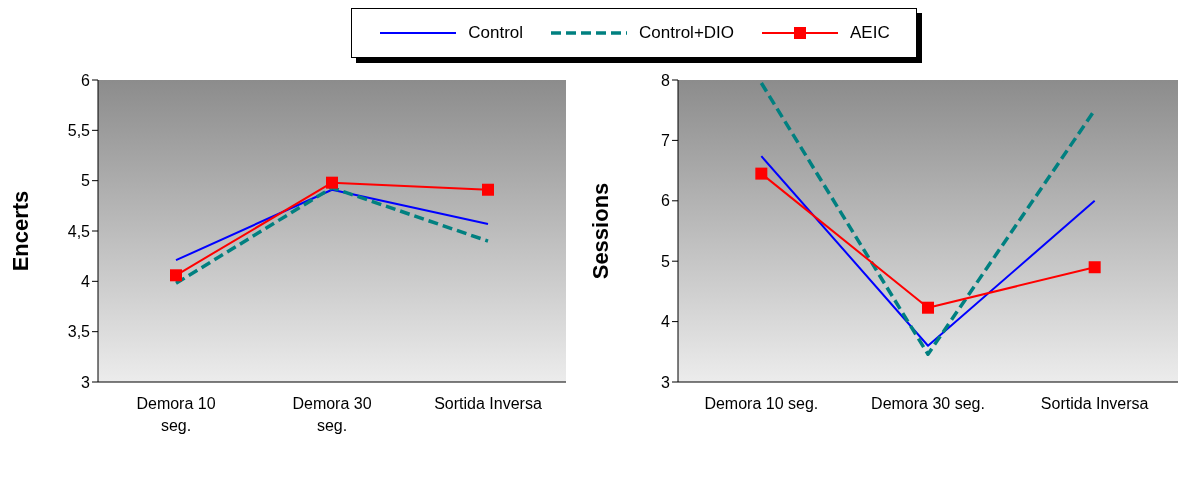 Image resolution: width=1188 pixels, height=489 pixels. Describe the element at coordinates (870, 33) in the screenshot. I see `legend-label: AEIC` at that location.